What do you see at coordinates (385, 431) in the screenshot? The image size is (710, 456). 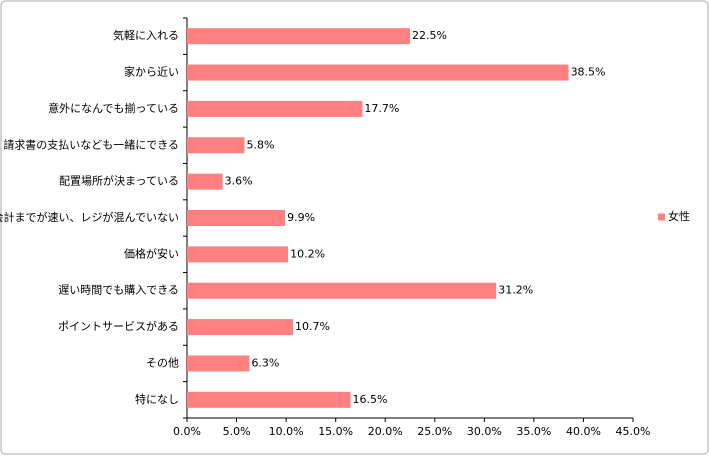 I see `x-tick-label: 20.0%` at bounding box center [385, 431].